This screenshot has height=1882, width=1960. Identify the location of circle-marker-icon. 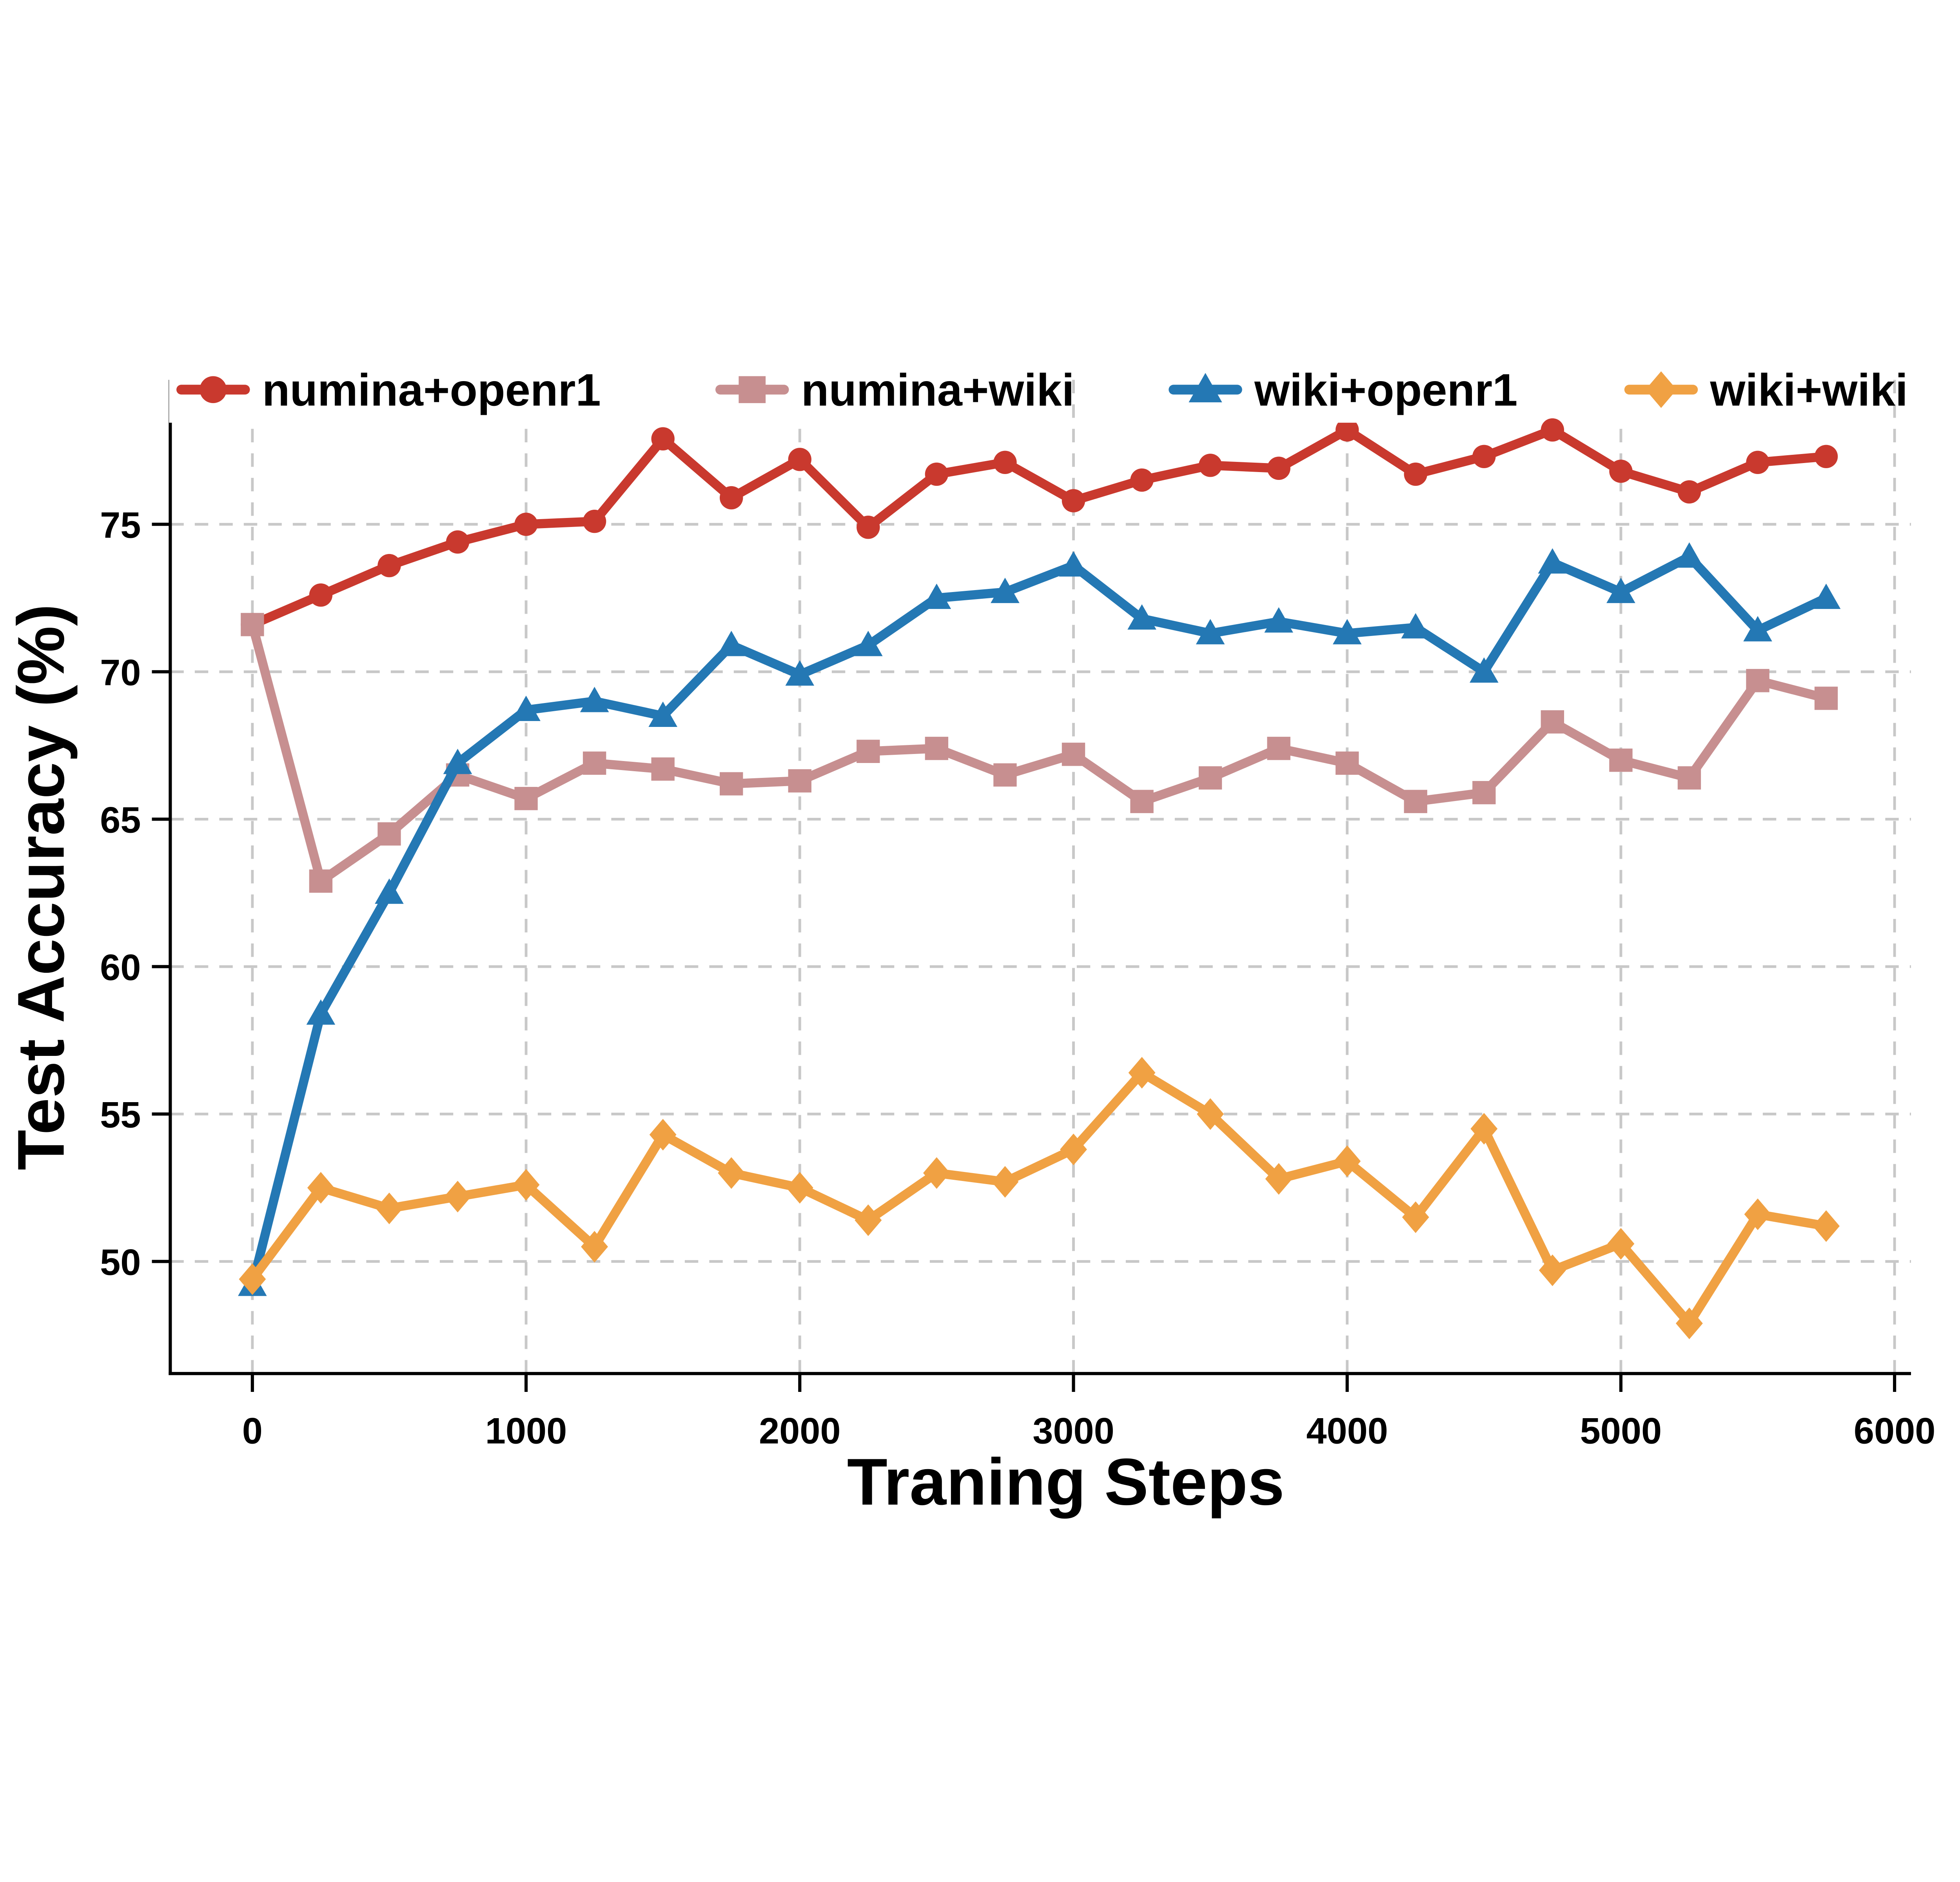
(213, 389).